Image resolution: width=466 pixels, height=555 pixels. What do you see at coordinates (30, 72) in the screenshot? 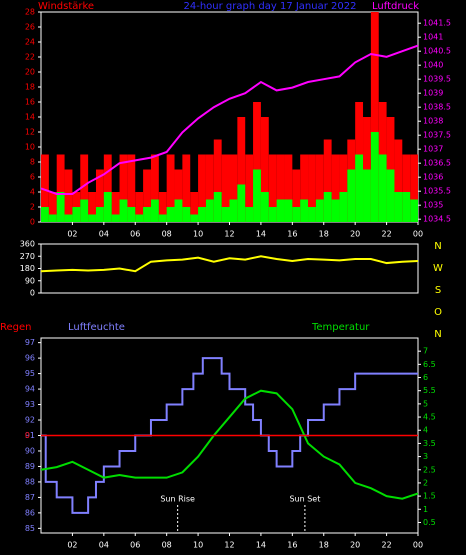
I see `y-tick-label: 20` at bounding box center [30, 72].